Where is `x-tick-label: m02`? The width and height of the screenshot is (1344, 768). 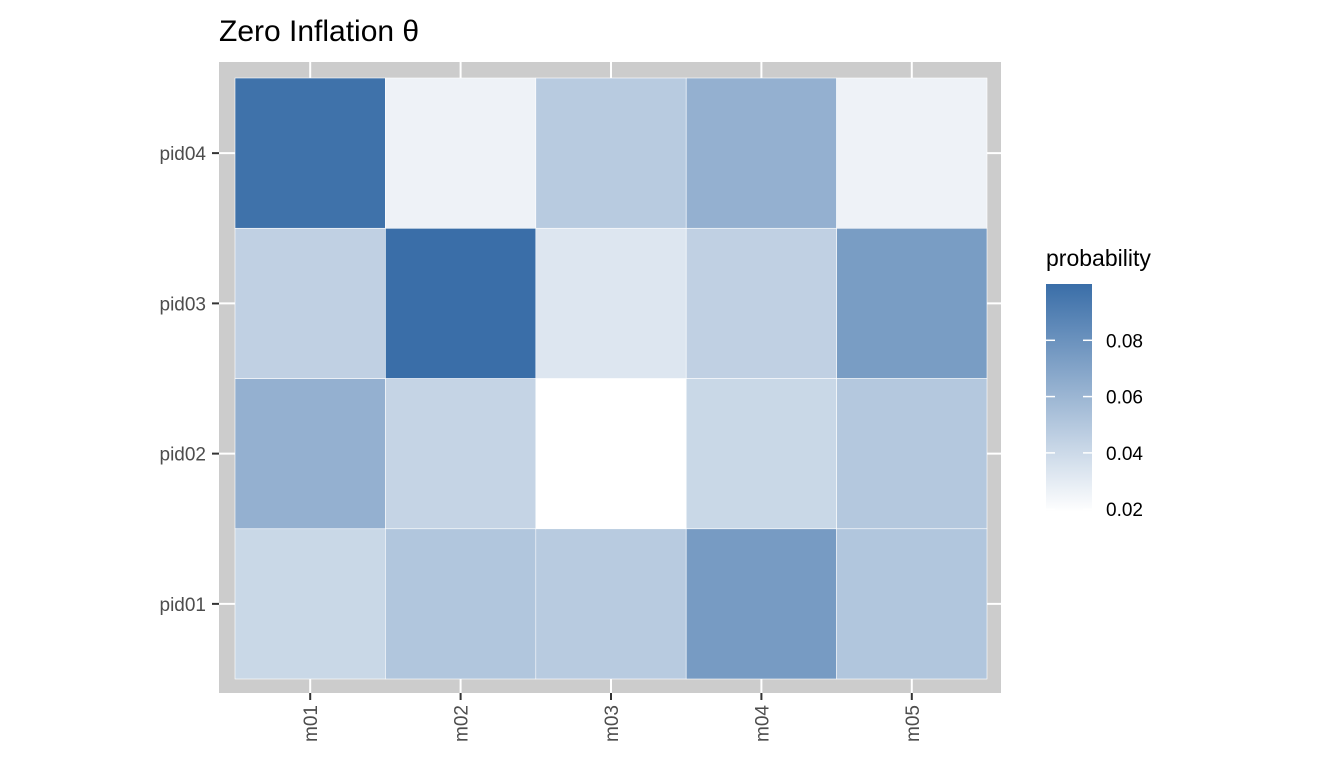 x-tick-label: m02 is located at coordinates (462, 723).